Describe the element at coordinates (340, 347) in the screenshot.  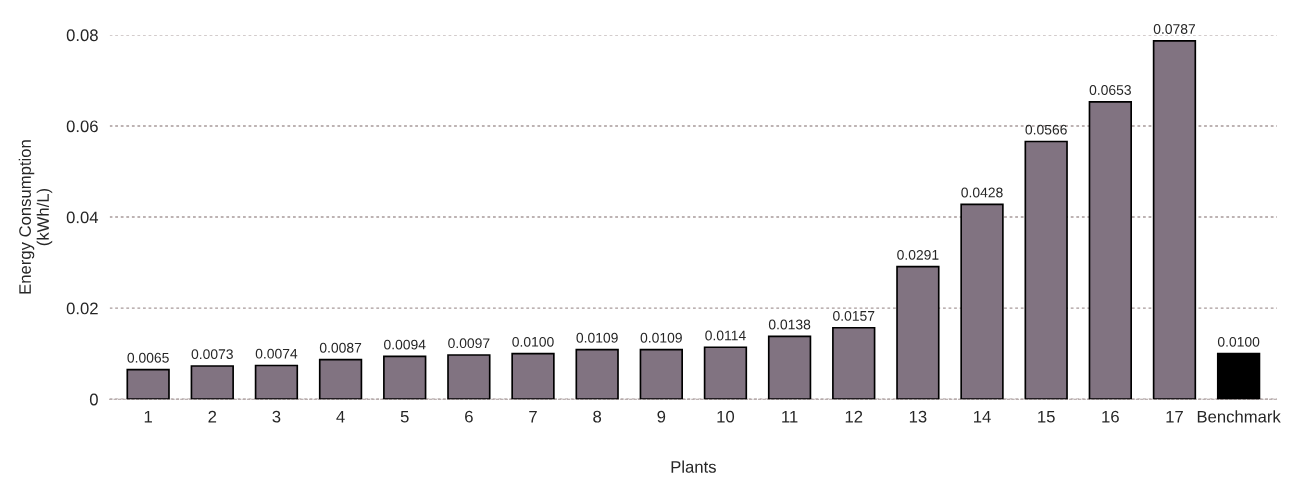
I see `data-label: 0.0087` at that location.